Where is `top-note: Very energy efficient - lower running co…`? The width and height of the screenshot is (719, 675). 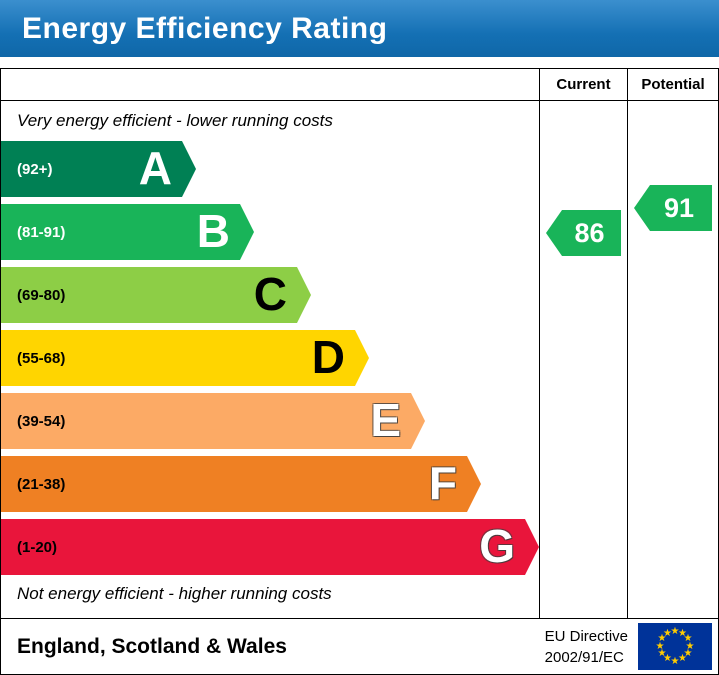
top-note: Very energy efficient - lower running co… is located at coordinates (175, 120).